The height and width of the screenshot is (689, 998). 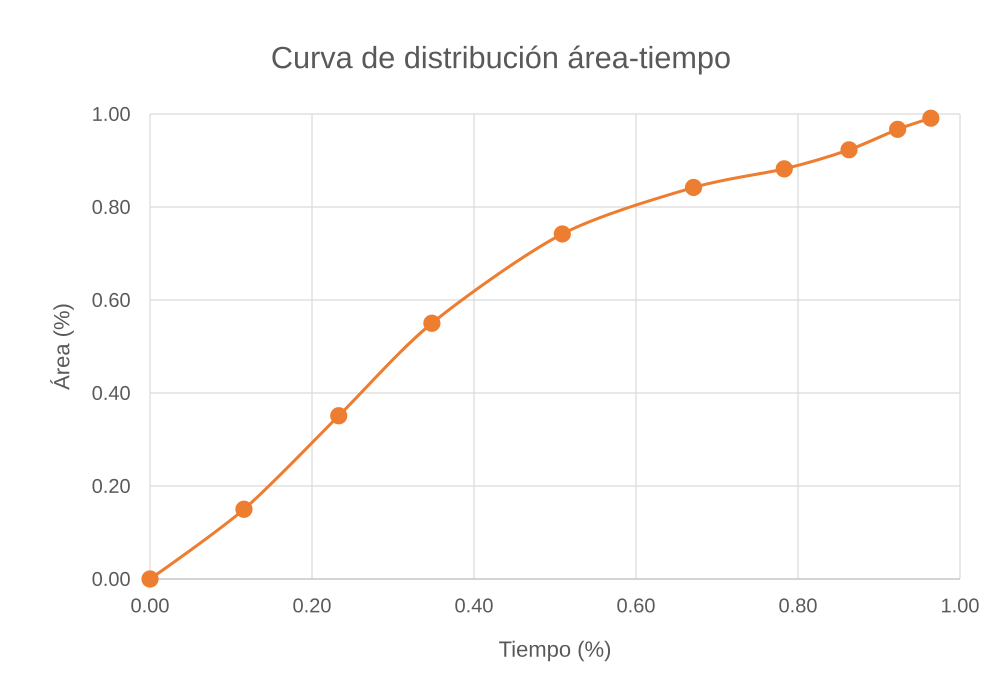 I want to click on x-tick-label: 0.60, so click(x=636, y=605).